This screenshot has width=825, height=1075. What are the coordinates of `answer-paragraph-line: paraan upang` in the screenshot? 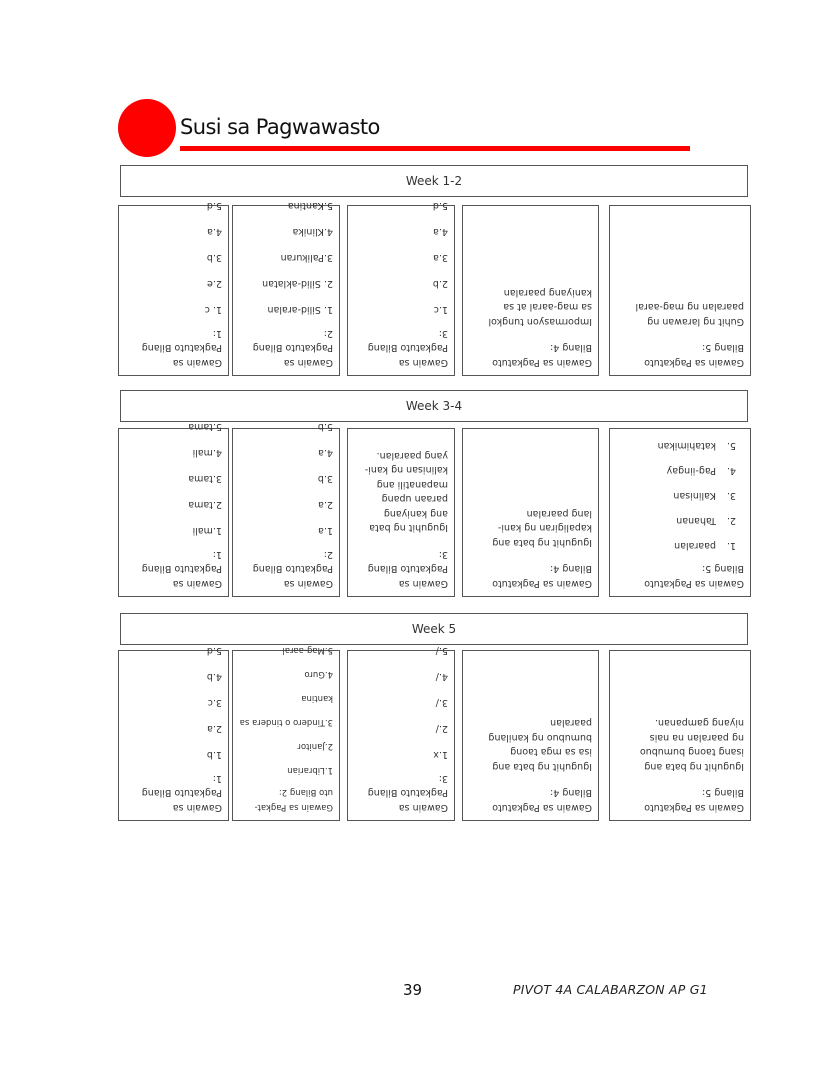 It's located at (414, 499).